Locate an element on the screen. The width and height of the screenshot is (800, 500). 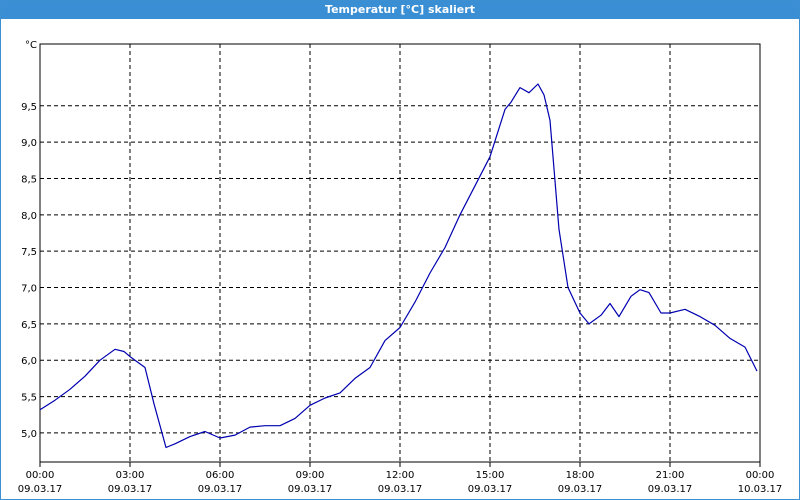
y-tick-label: 9,5 is located at coordinates (29, 107).